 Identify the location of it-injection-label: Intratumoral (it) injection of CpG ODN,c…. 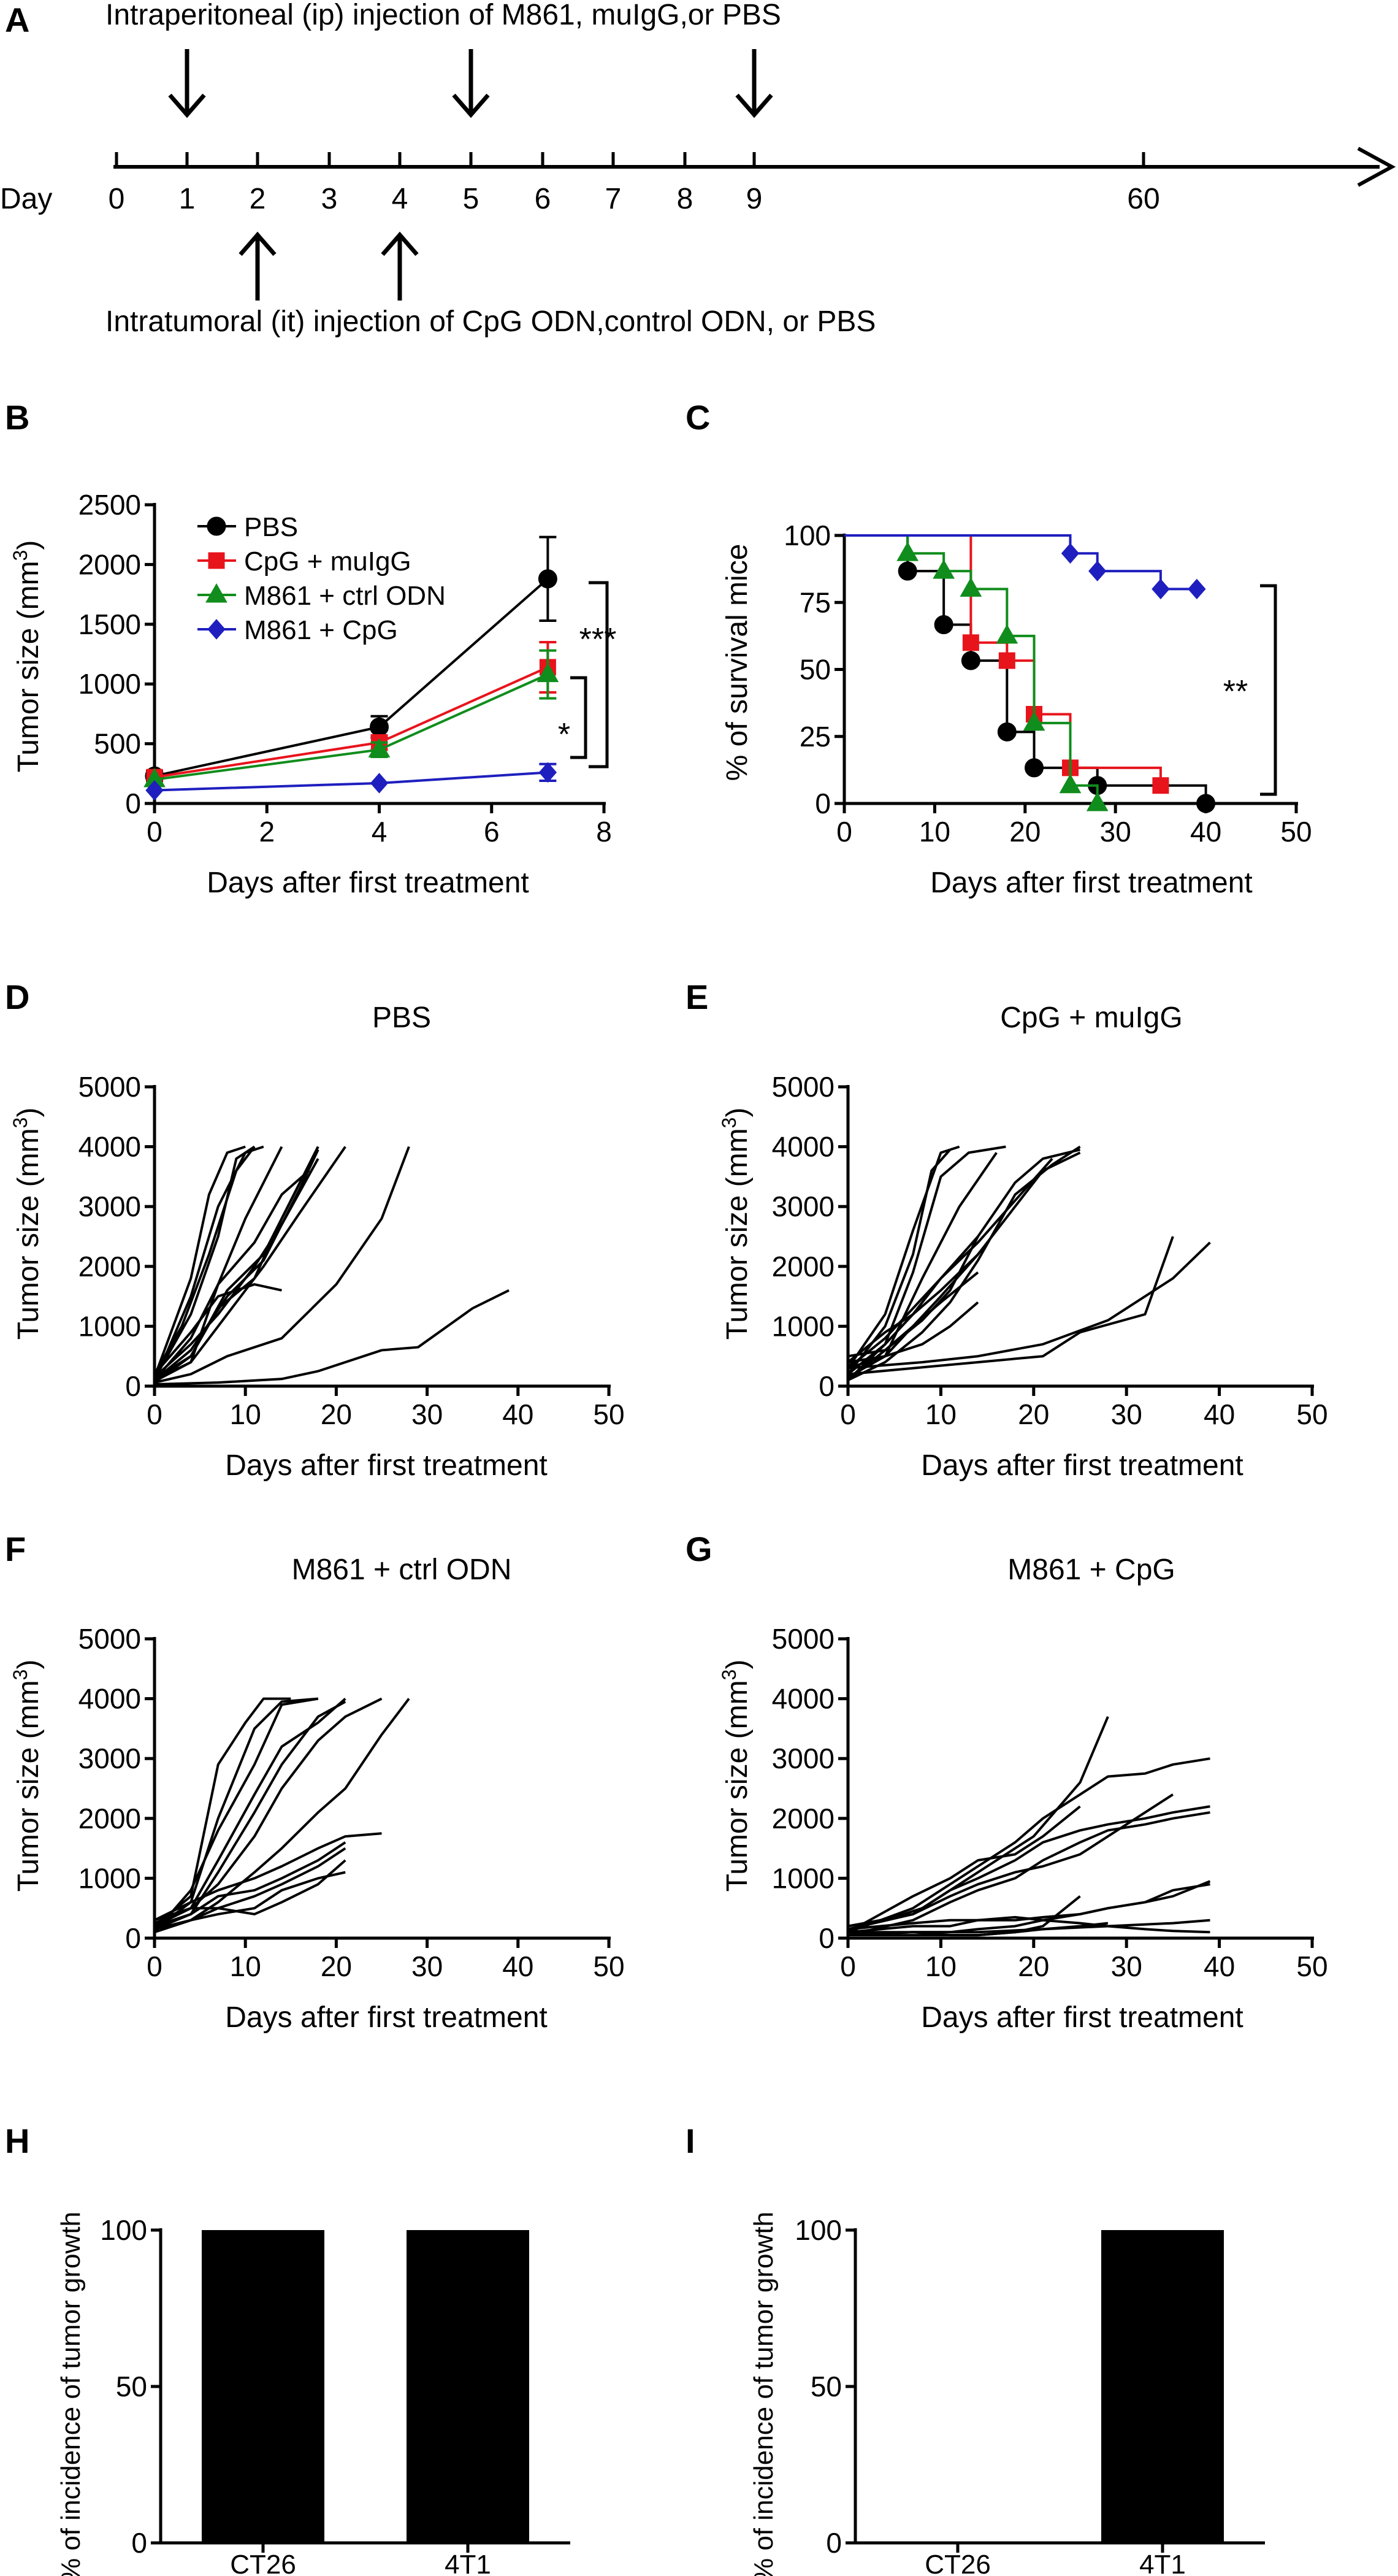
(490, 321).